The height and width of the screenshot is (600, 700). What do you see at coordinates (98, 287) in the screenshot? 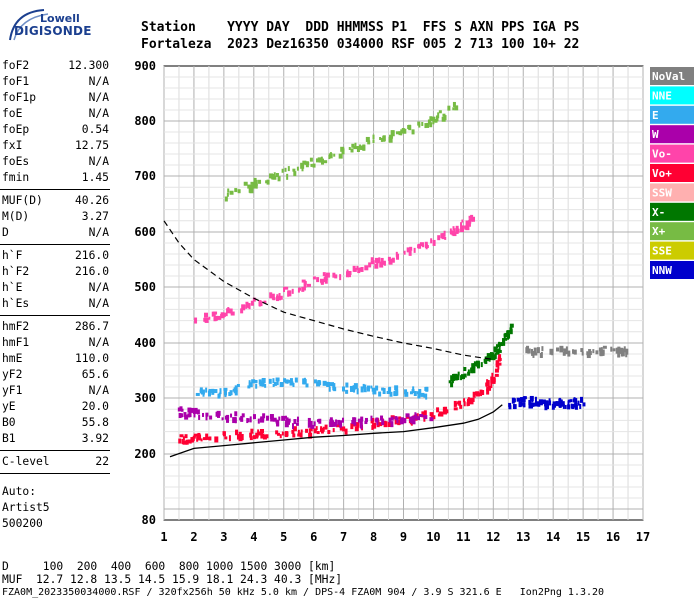
I see `param-value: N/A` at bounding box center [98, 287].